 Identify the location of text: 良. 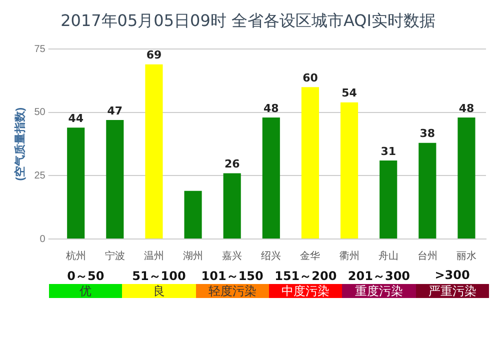
(159, 291).